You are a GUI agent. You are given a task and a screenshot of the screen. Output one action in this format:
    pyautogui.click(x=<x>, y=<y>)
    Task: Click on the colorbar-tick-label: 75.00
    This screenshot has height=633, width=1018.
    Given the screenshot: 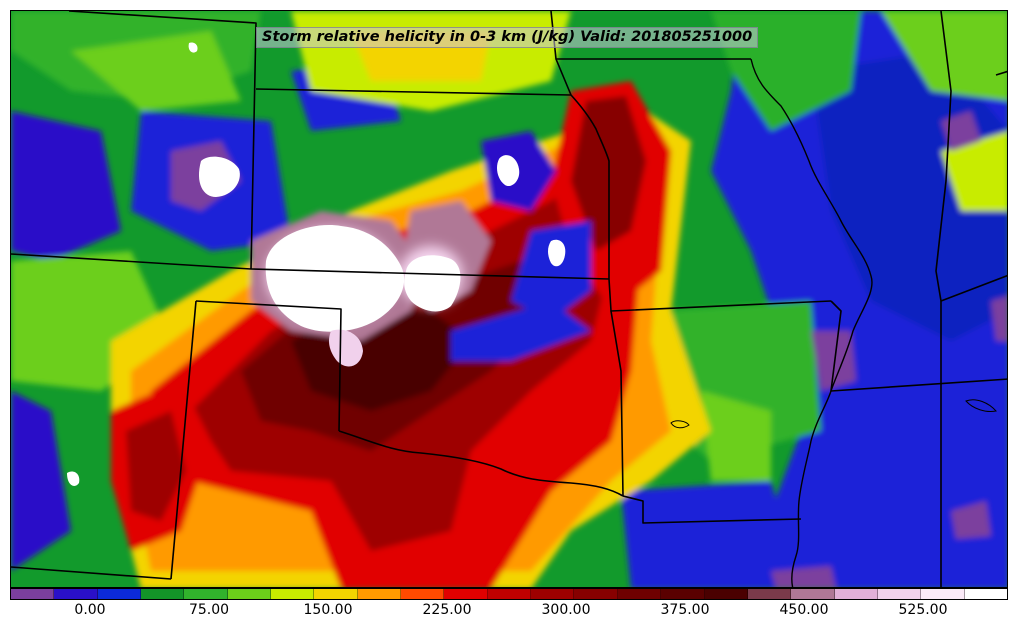 What is the action you would take?
    pyautogui.click(x=209, y=610)
    